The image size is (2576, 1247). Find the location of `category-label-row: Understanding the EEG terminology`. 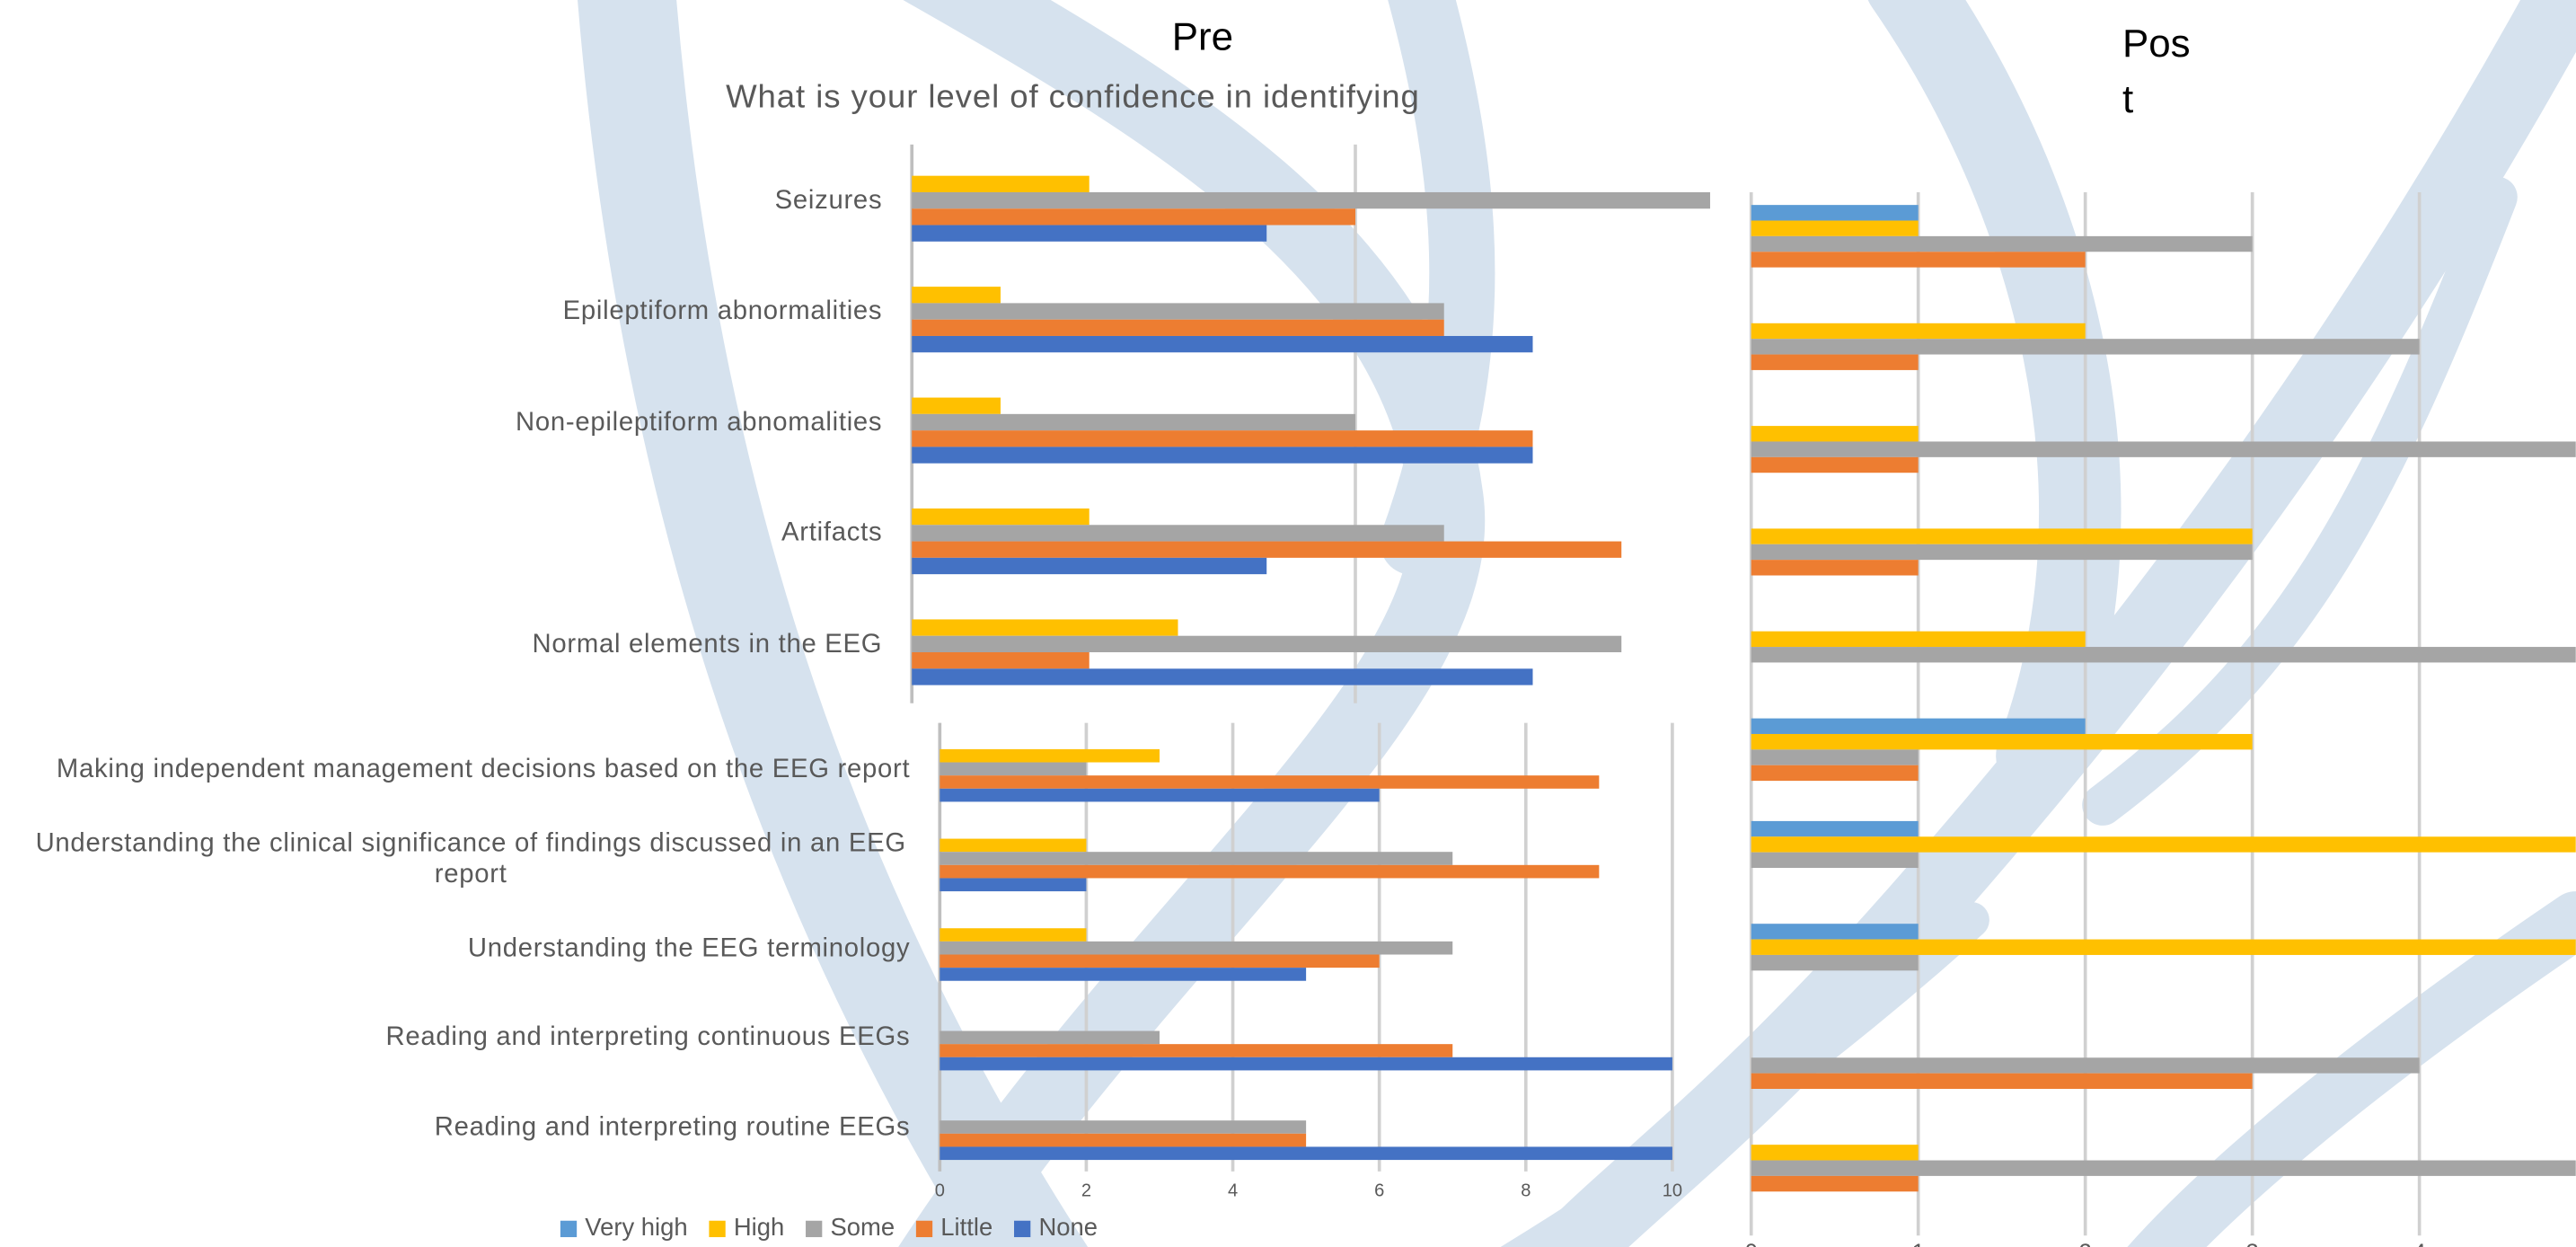

category-label-row: Understanding the EEG terminology is located at coordinates (455, 948).